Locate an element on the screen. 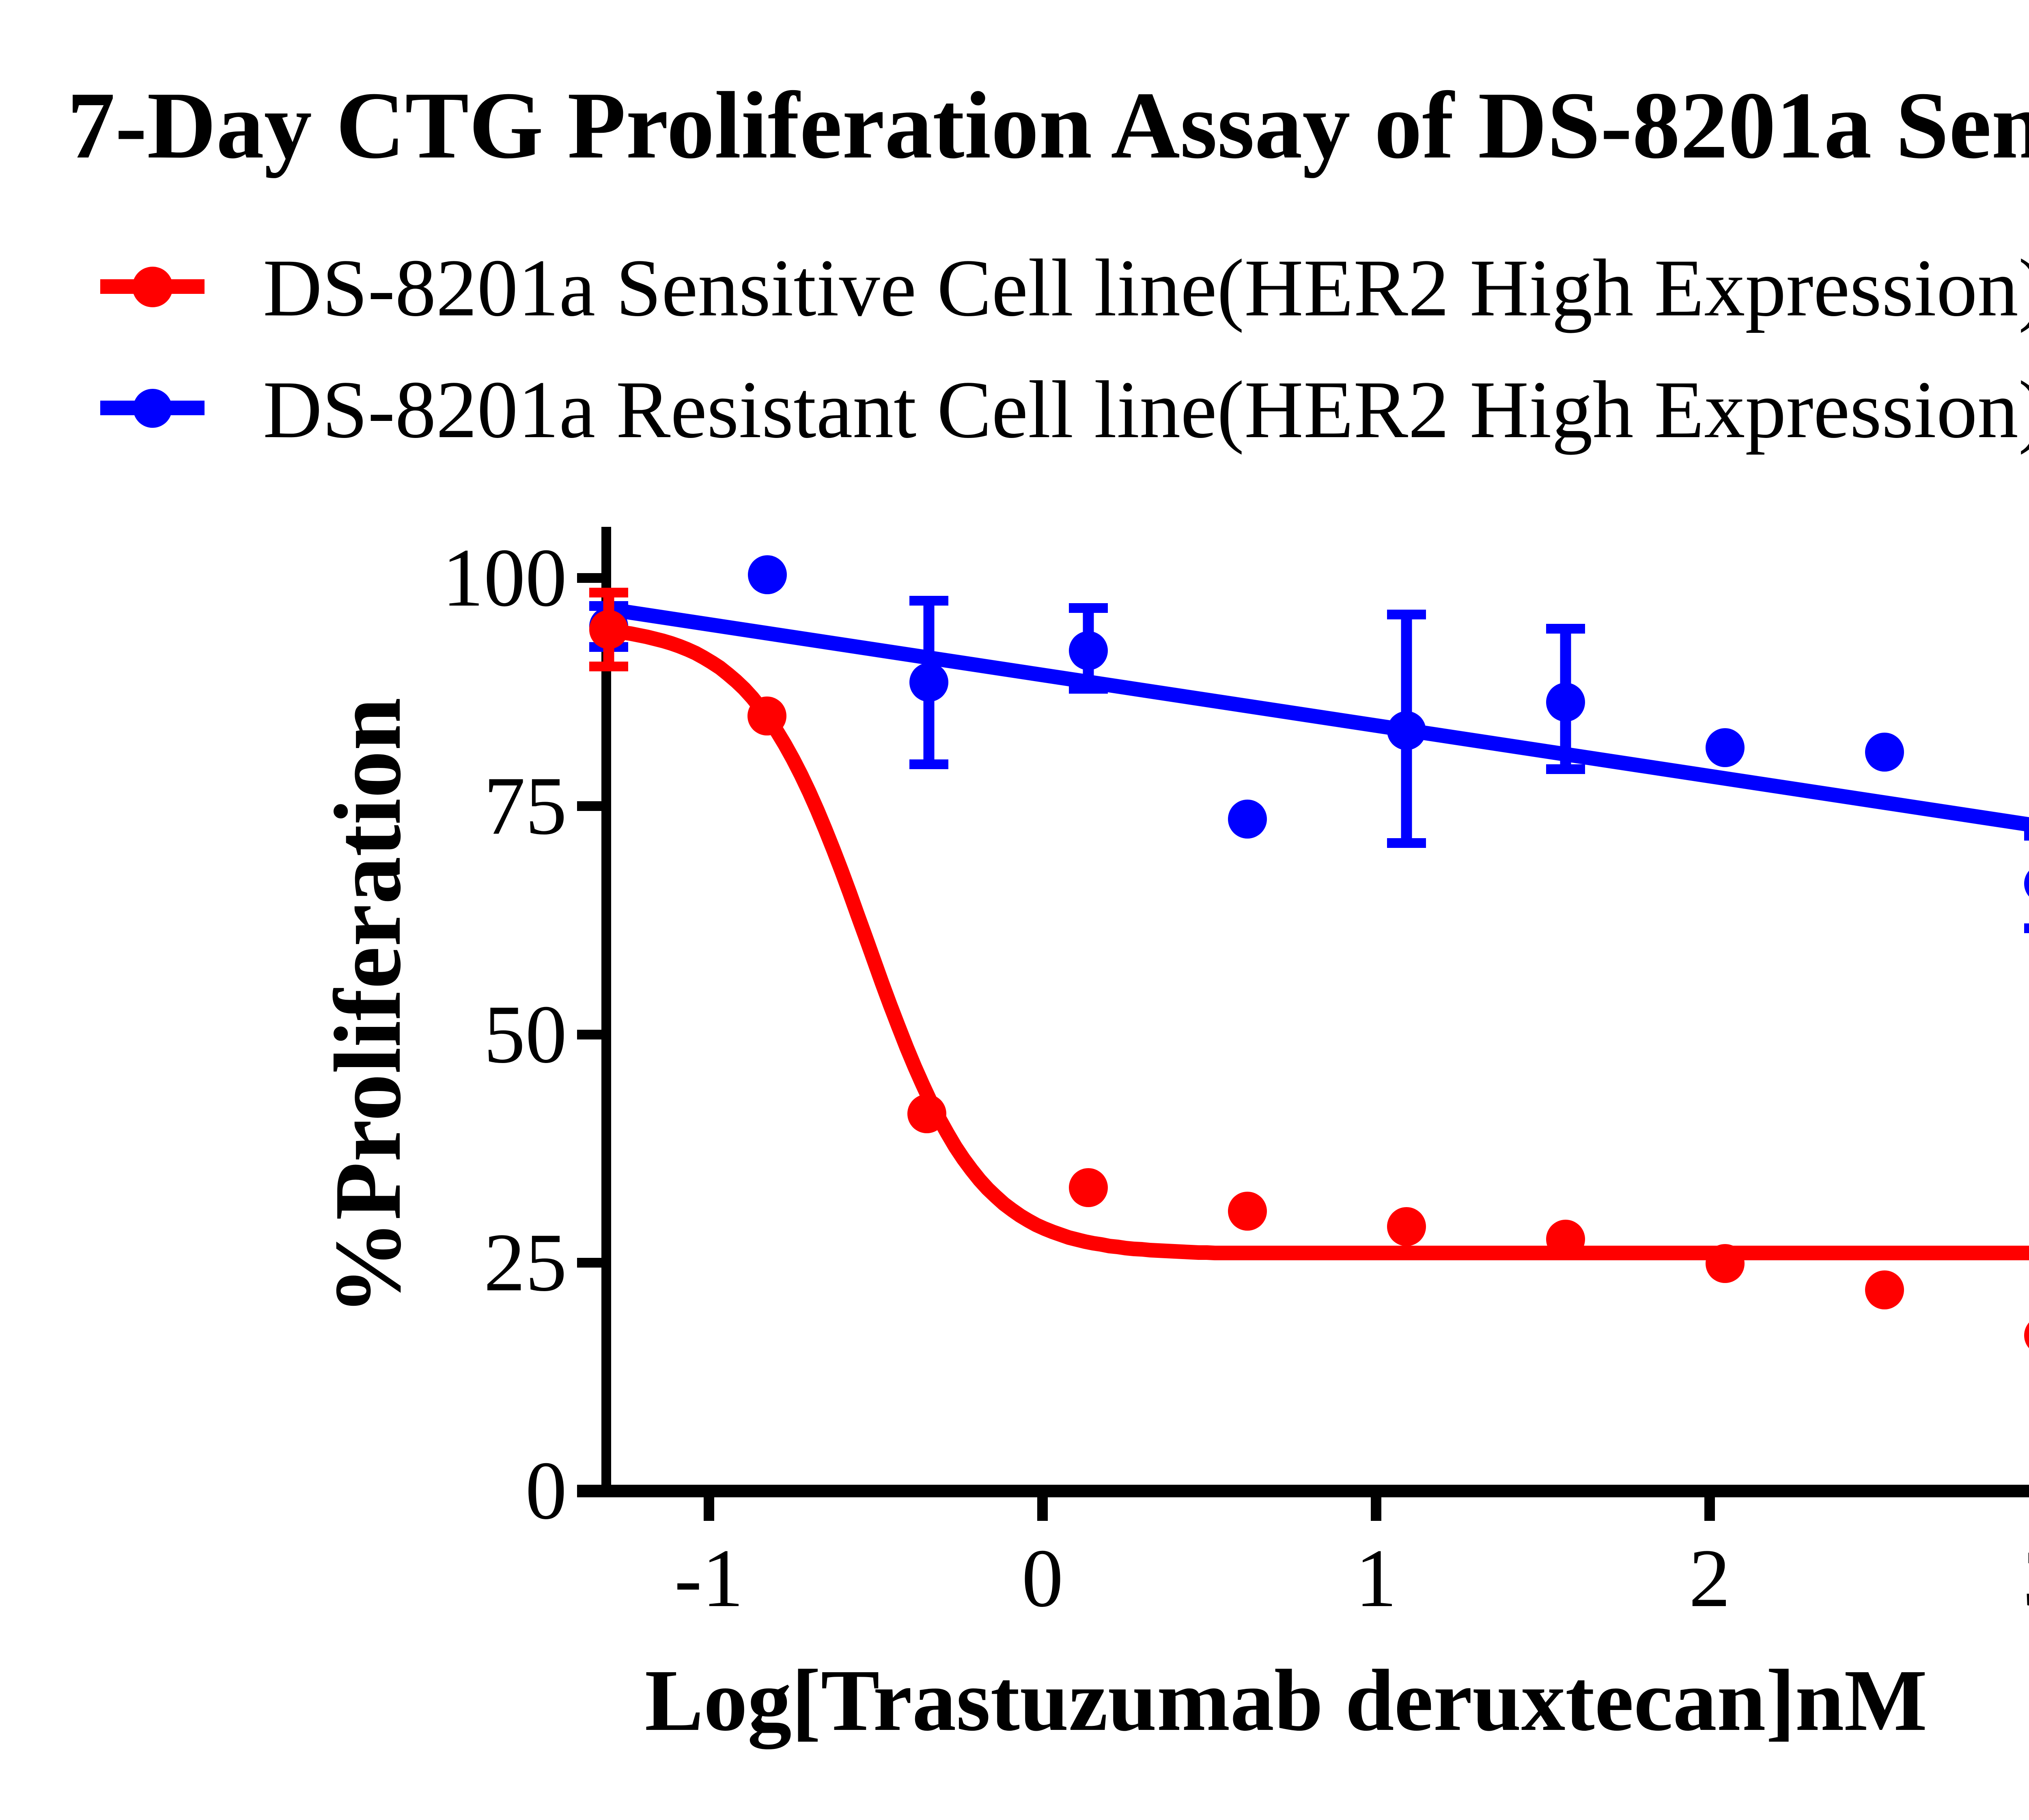 The image size is (2029, 1820). svg-text: 1 is located at coordinates (1376, 1578).